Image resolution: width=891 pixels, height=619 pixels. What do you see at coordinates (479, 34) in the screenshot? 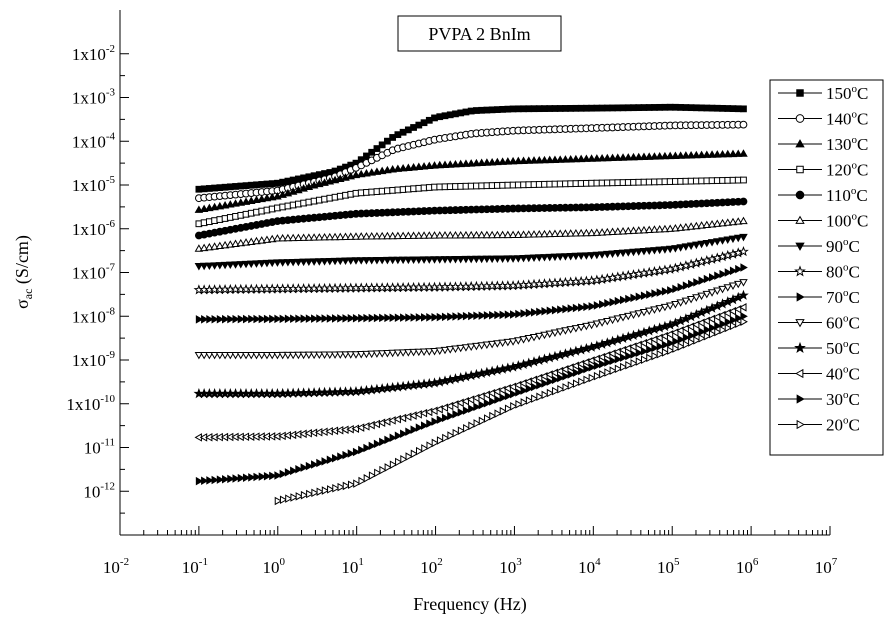
I see `chart-title: PVPA 2 BnIm` at bounding box center [479, 34].